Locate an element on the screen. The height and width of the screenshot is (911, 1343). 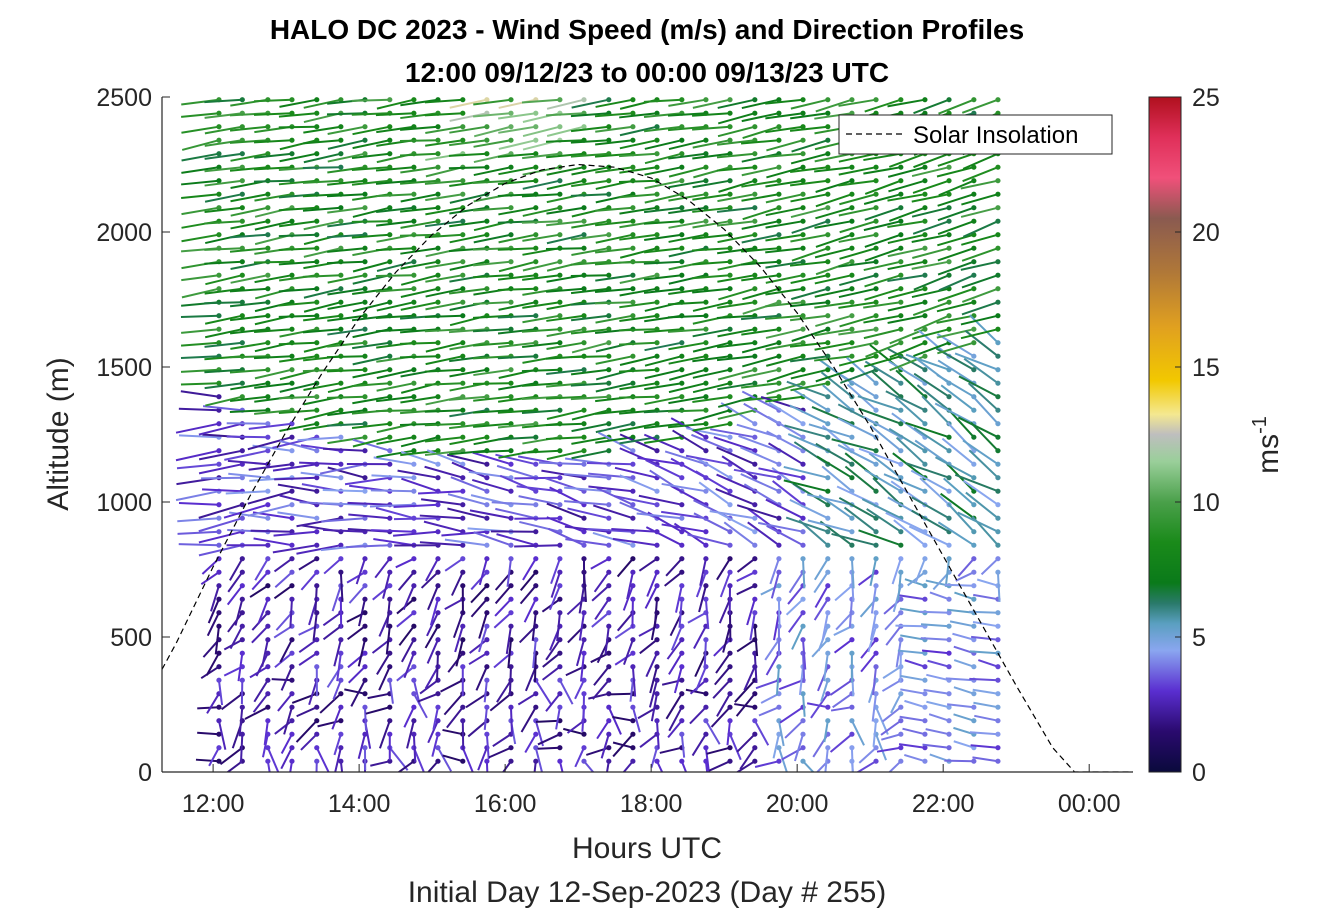
colorbar-tick-label: 0 is located at coordinates (1199, 773).